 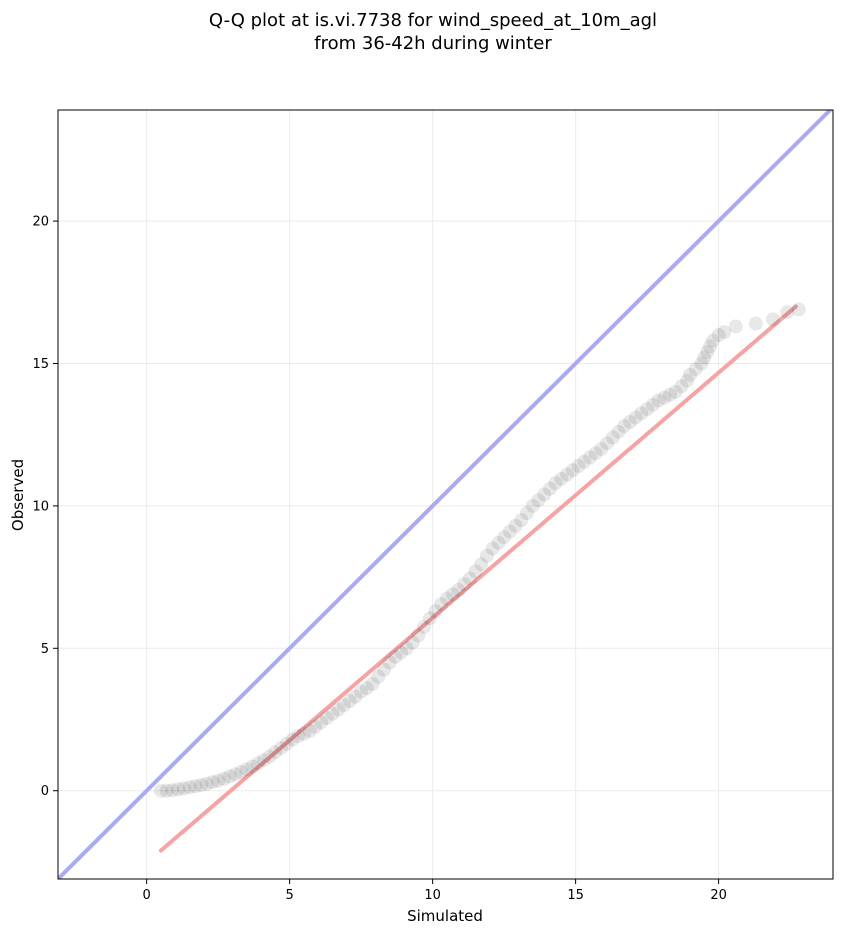 What do you see at coordinates (445, 916) in the screenshot?
I see `x-axis-label: Simulated` at bounding box center [445, 916].